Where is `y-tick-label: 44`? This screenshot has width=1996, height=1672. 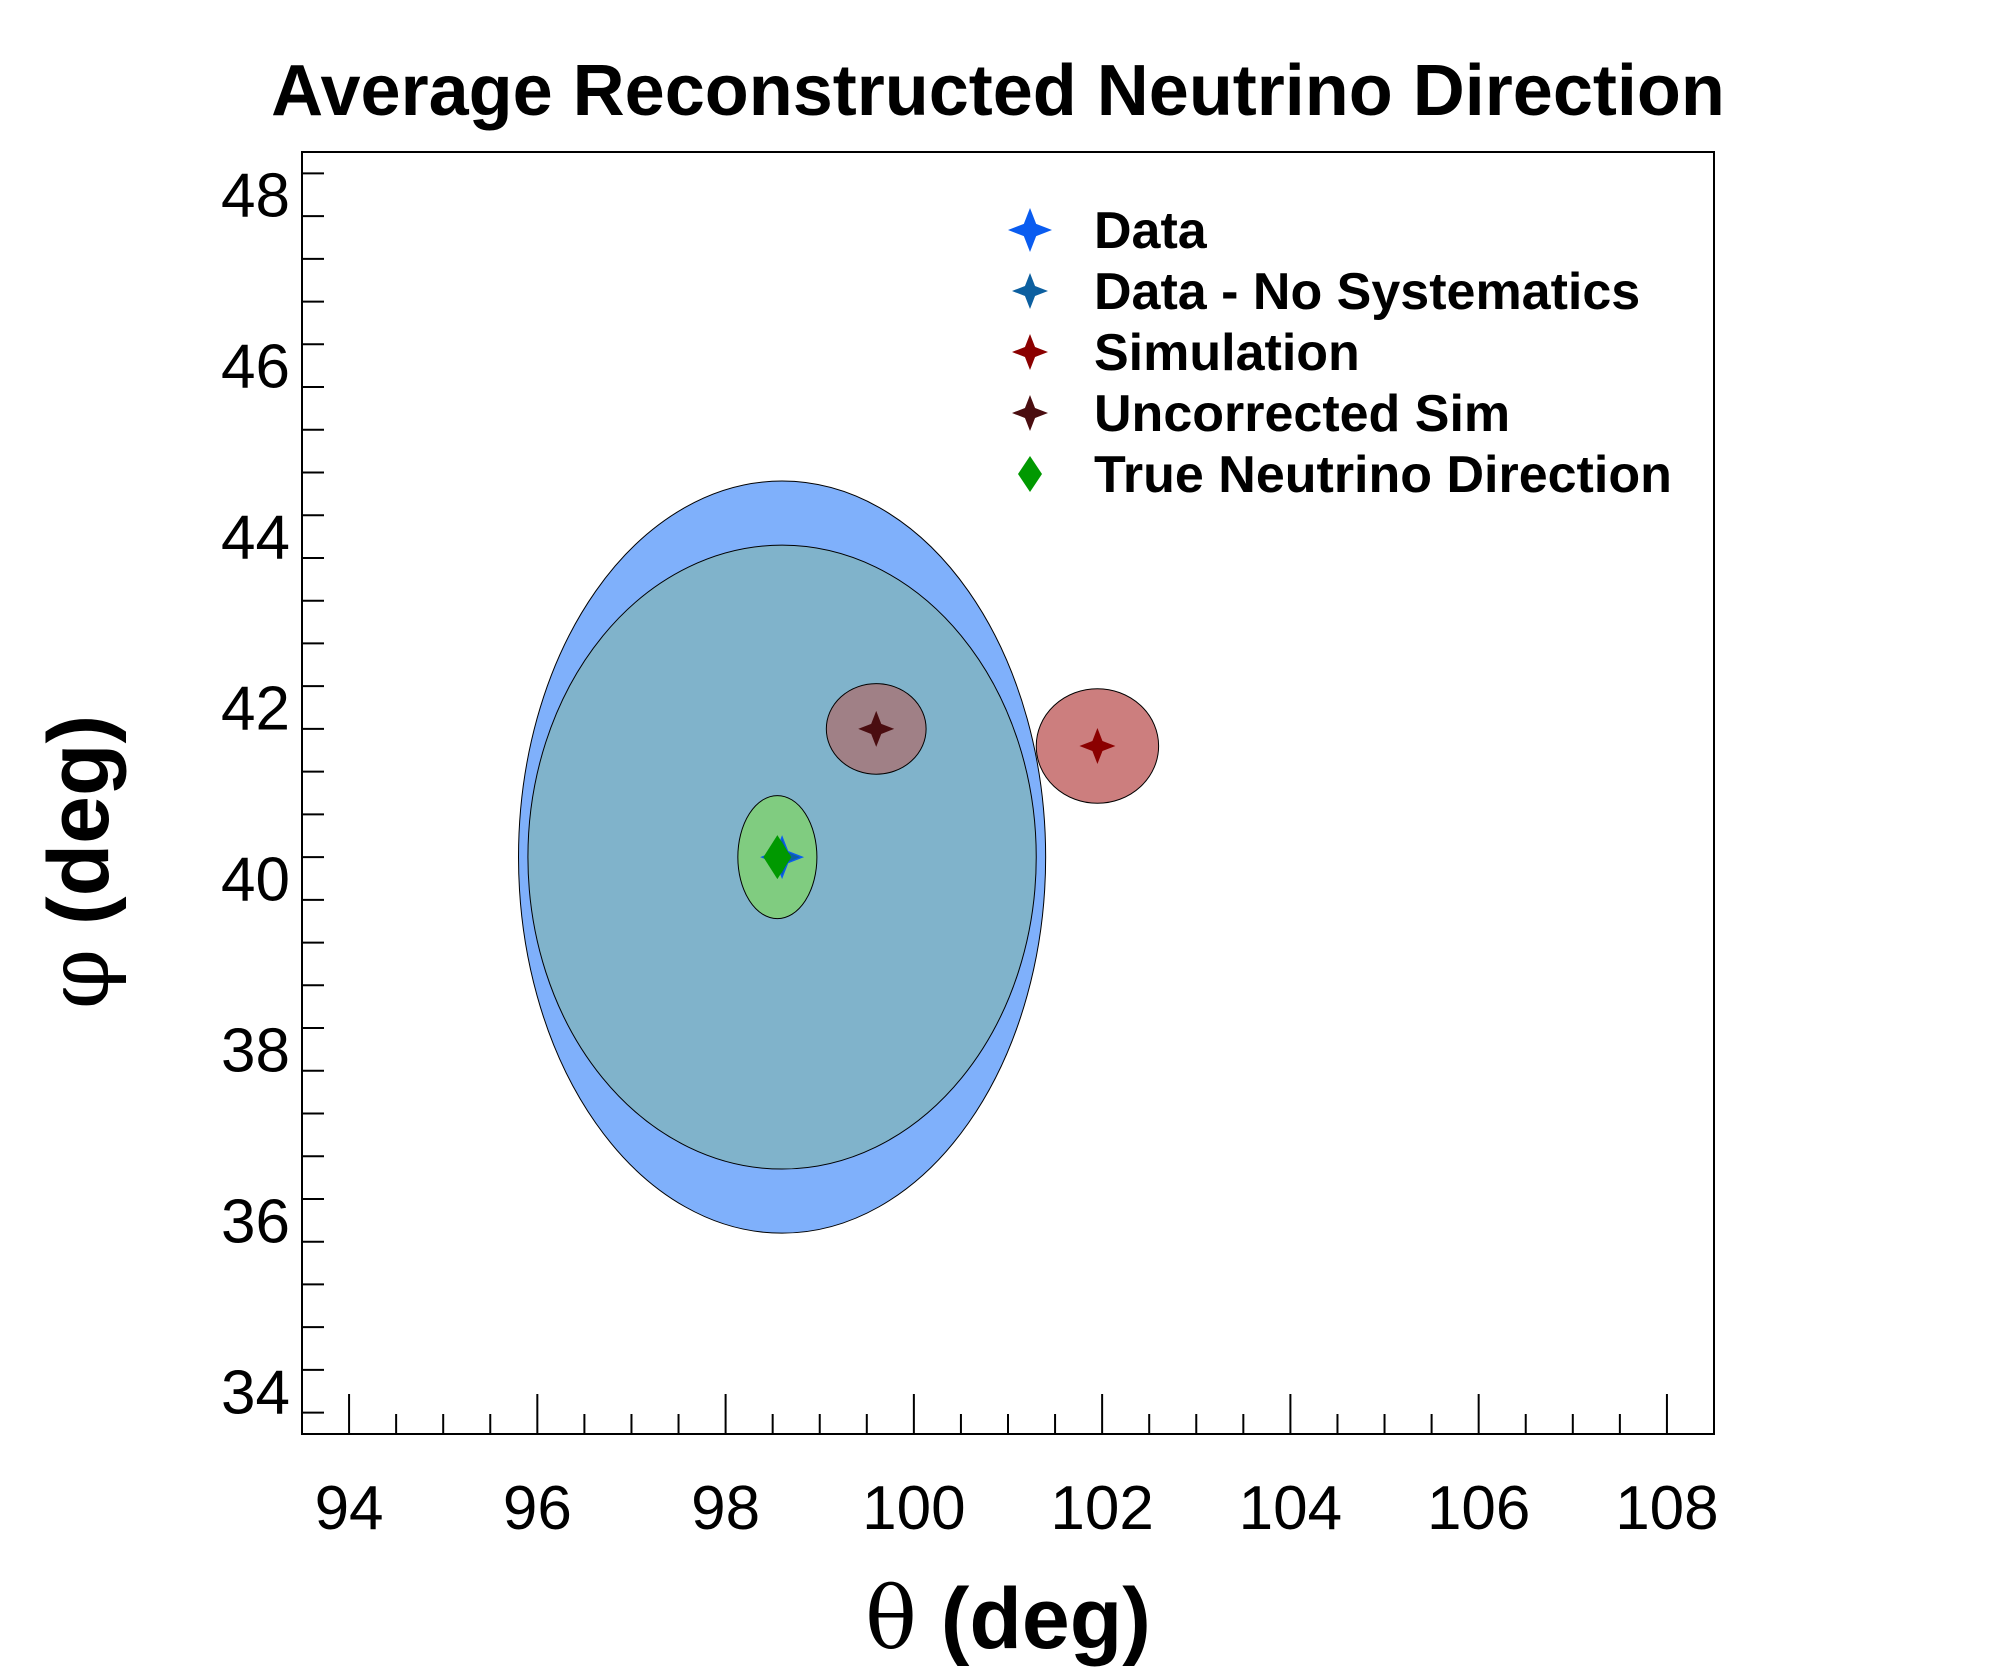
y-tick-label: 44 is located at coordinates (255, 538).